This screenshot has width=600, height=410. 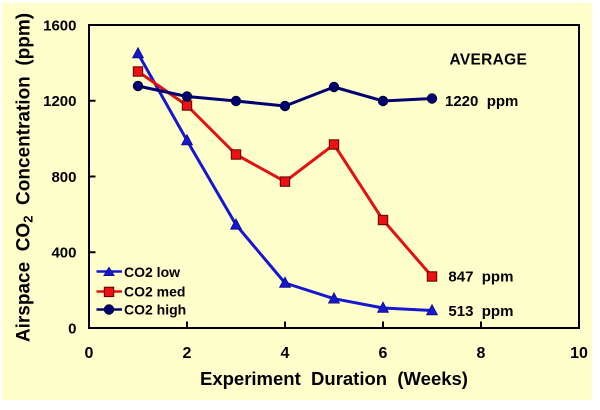 What do you see at coordinates (579, 353) in the screenshot?
I see `svg-text: 10` at bounding box center [579, 353].